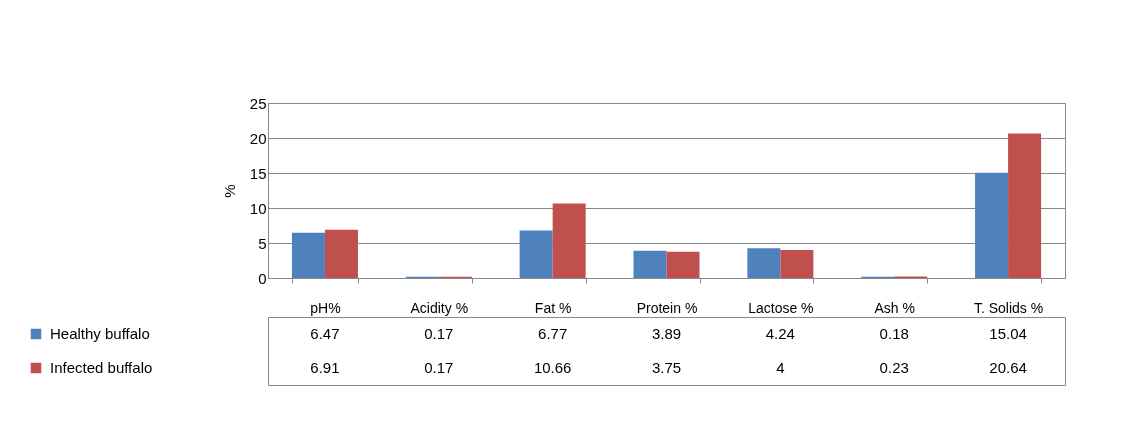 This screenshot has width=1137, height=423. What do you see at coordinates (1008, 307) in the screenshot?
I see `x-tick-label: T. Solids %` at bounding box center [1008, 307].